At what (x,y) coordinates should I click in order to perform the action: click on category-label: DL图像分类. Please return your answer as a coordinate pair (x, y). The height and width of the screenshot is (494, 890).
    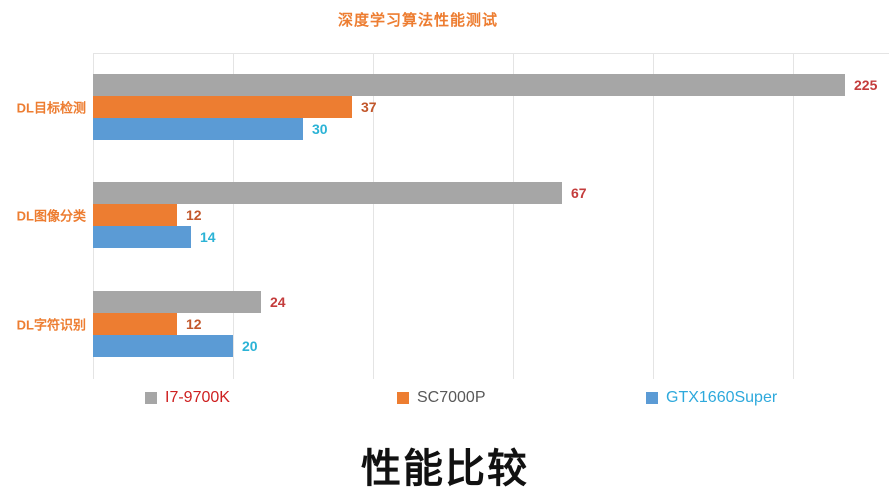
    Looking at the image, I should click on (51, 216).